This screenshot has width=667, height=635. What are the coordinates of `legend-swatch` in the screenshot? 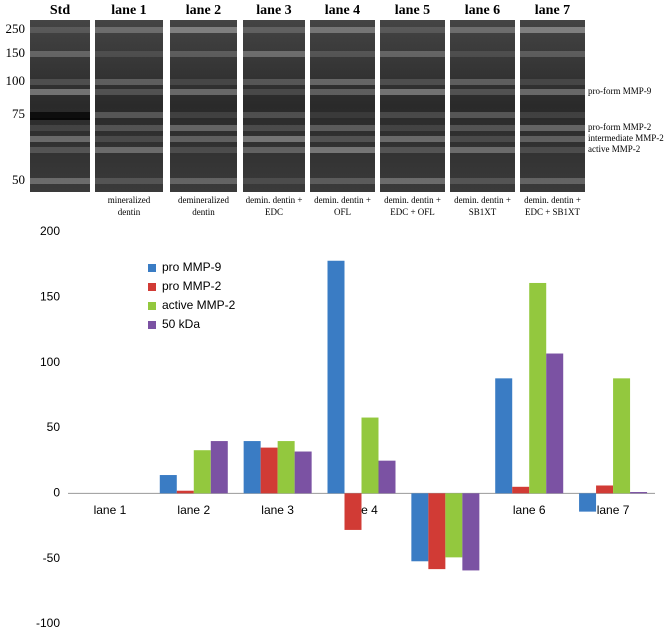 It's located at (152, 287).